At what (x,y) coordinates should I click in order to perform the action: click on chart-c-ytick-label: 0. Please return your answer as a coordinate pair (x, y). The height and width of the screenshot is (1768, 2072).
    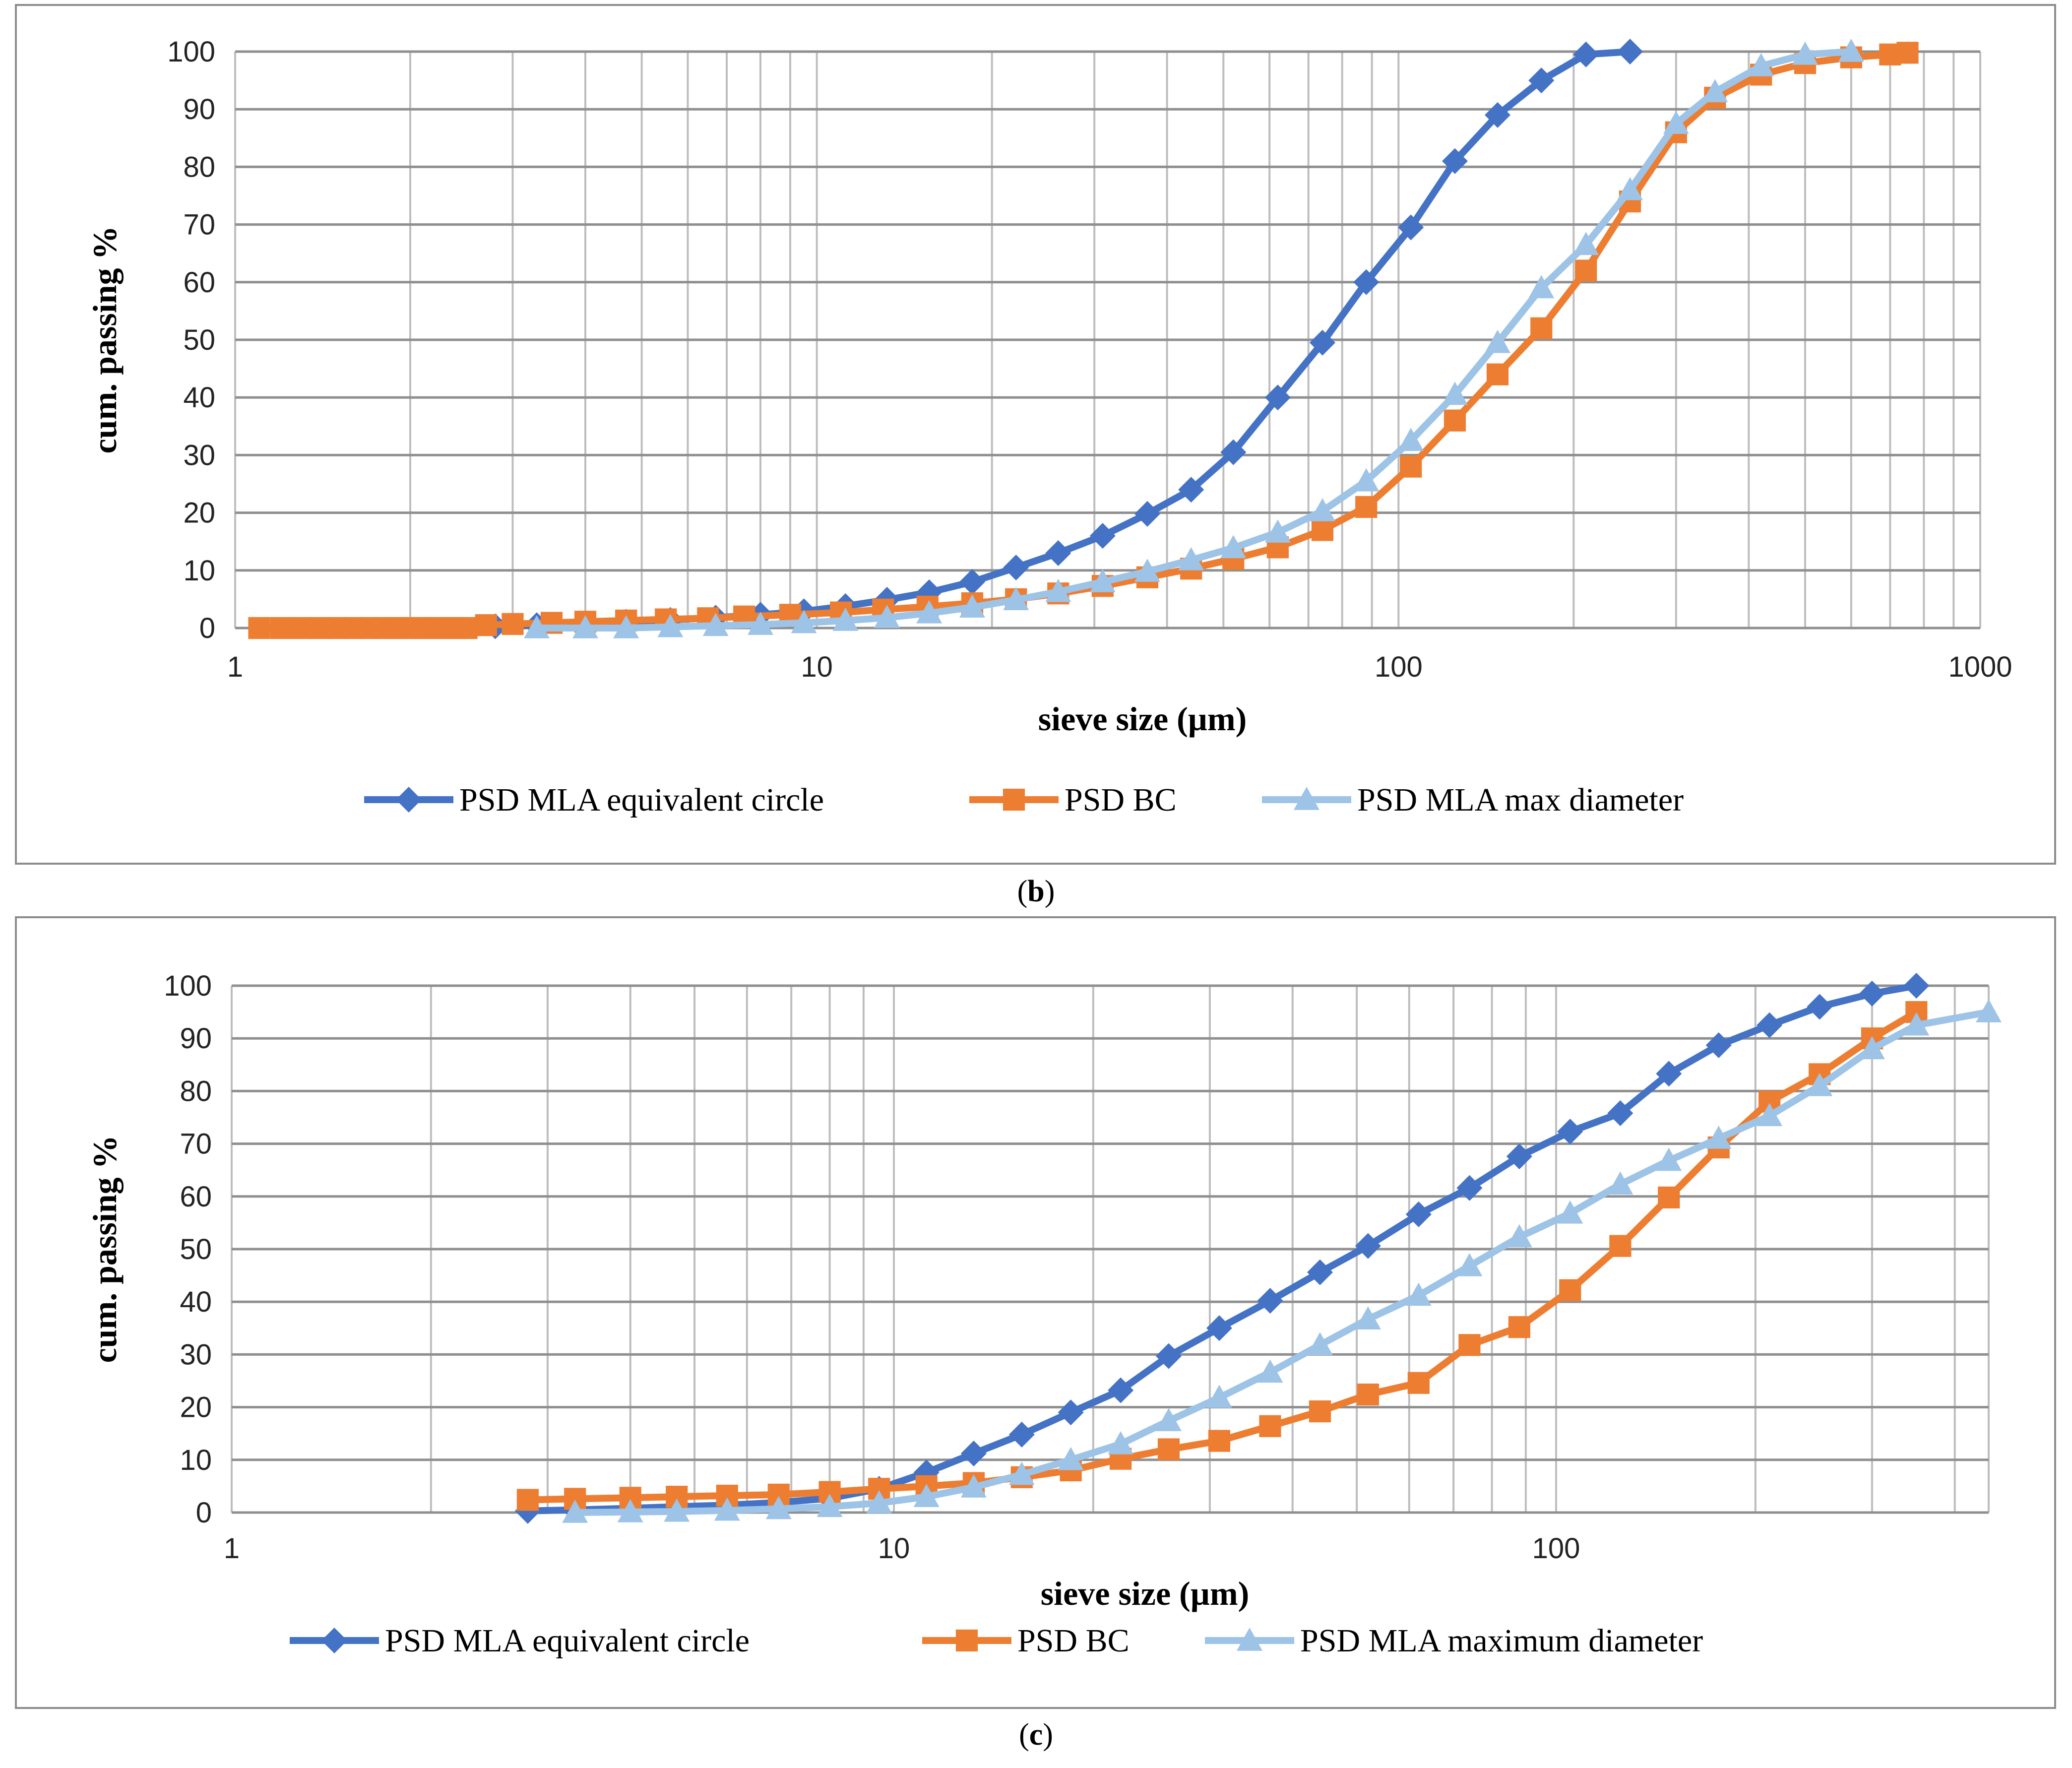
    Looking at the image, I should click on (204, 1513).